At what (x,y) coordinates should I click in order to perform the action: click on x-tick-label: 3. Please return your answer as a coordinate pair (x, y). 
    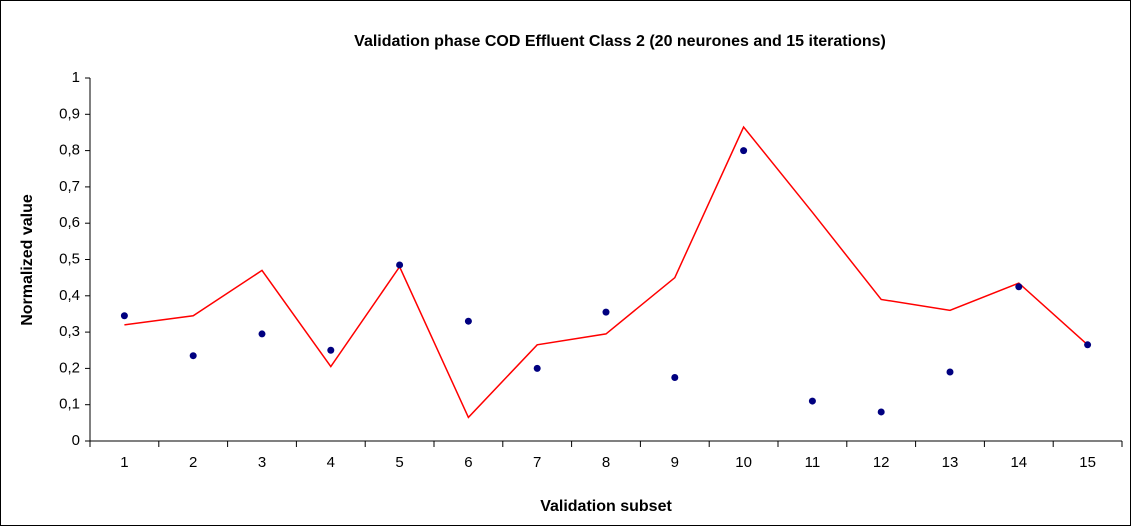
    Looking at the image, I should click on (262, 462).